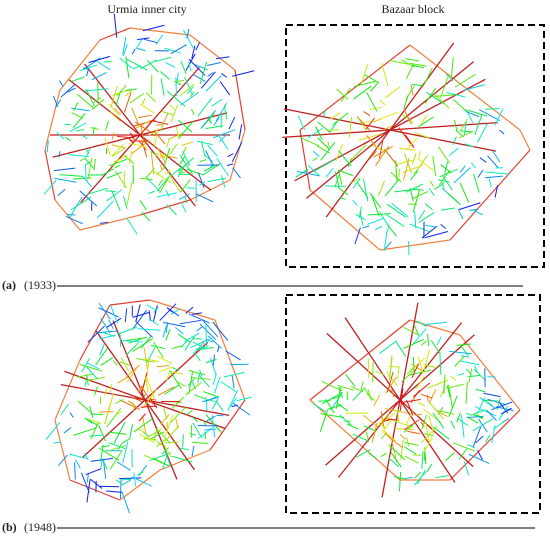 The width and height of the screenshot is (550, 538). What do you see at coordinates (9, 285) in the screenshot?
I see `panel-label: (a)` at bounding box center [9, 285].